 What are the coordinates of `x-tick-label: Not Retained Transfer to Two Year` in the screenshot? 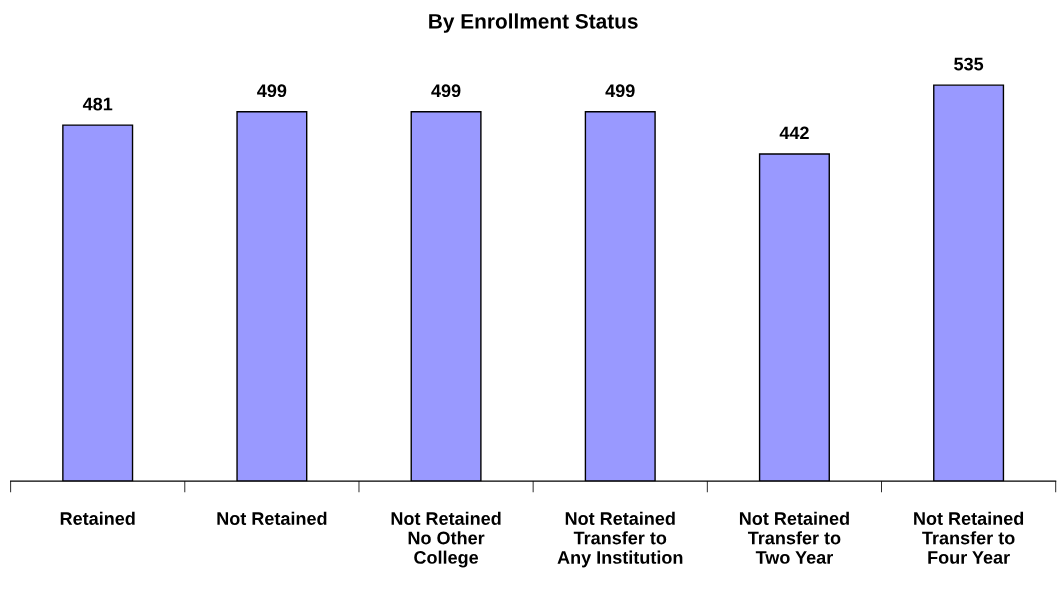 It's located at (794, 537).